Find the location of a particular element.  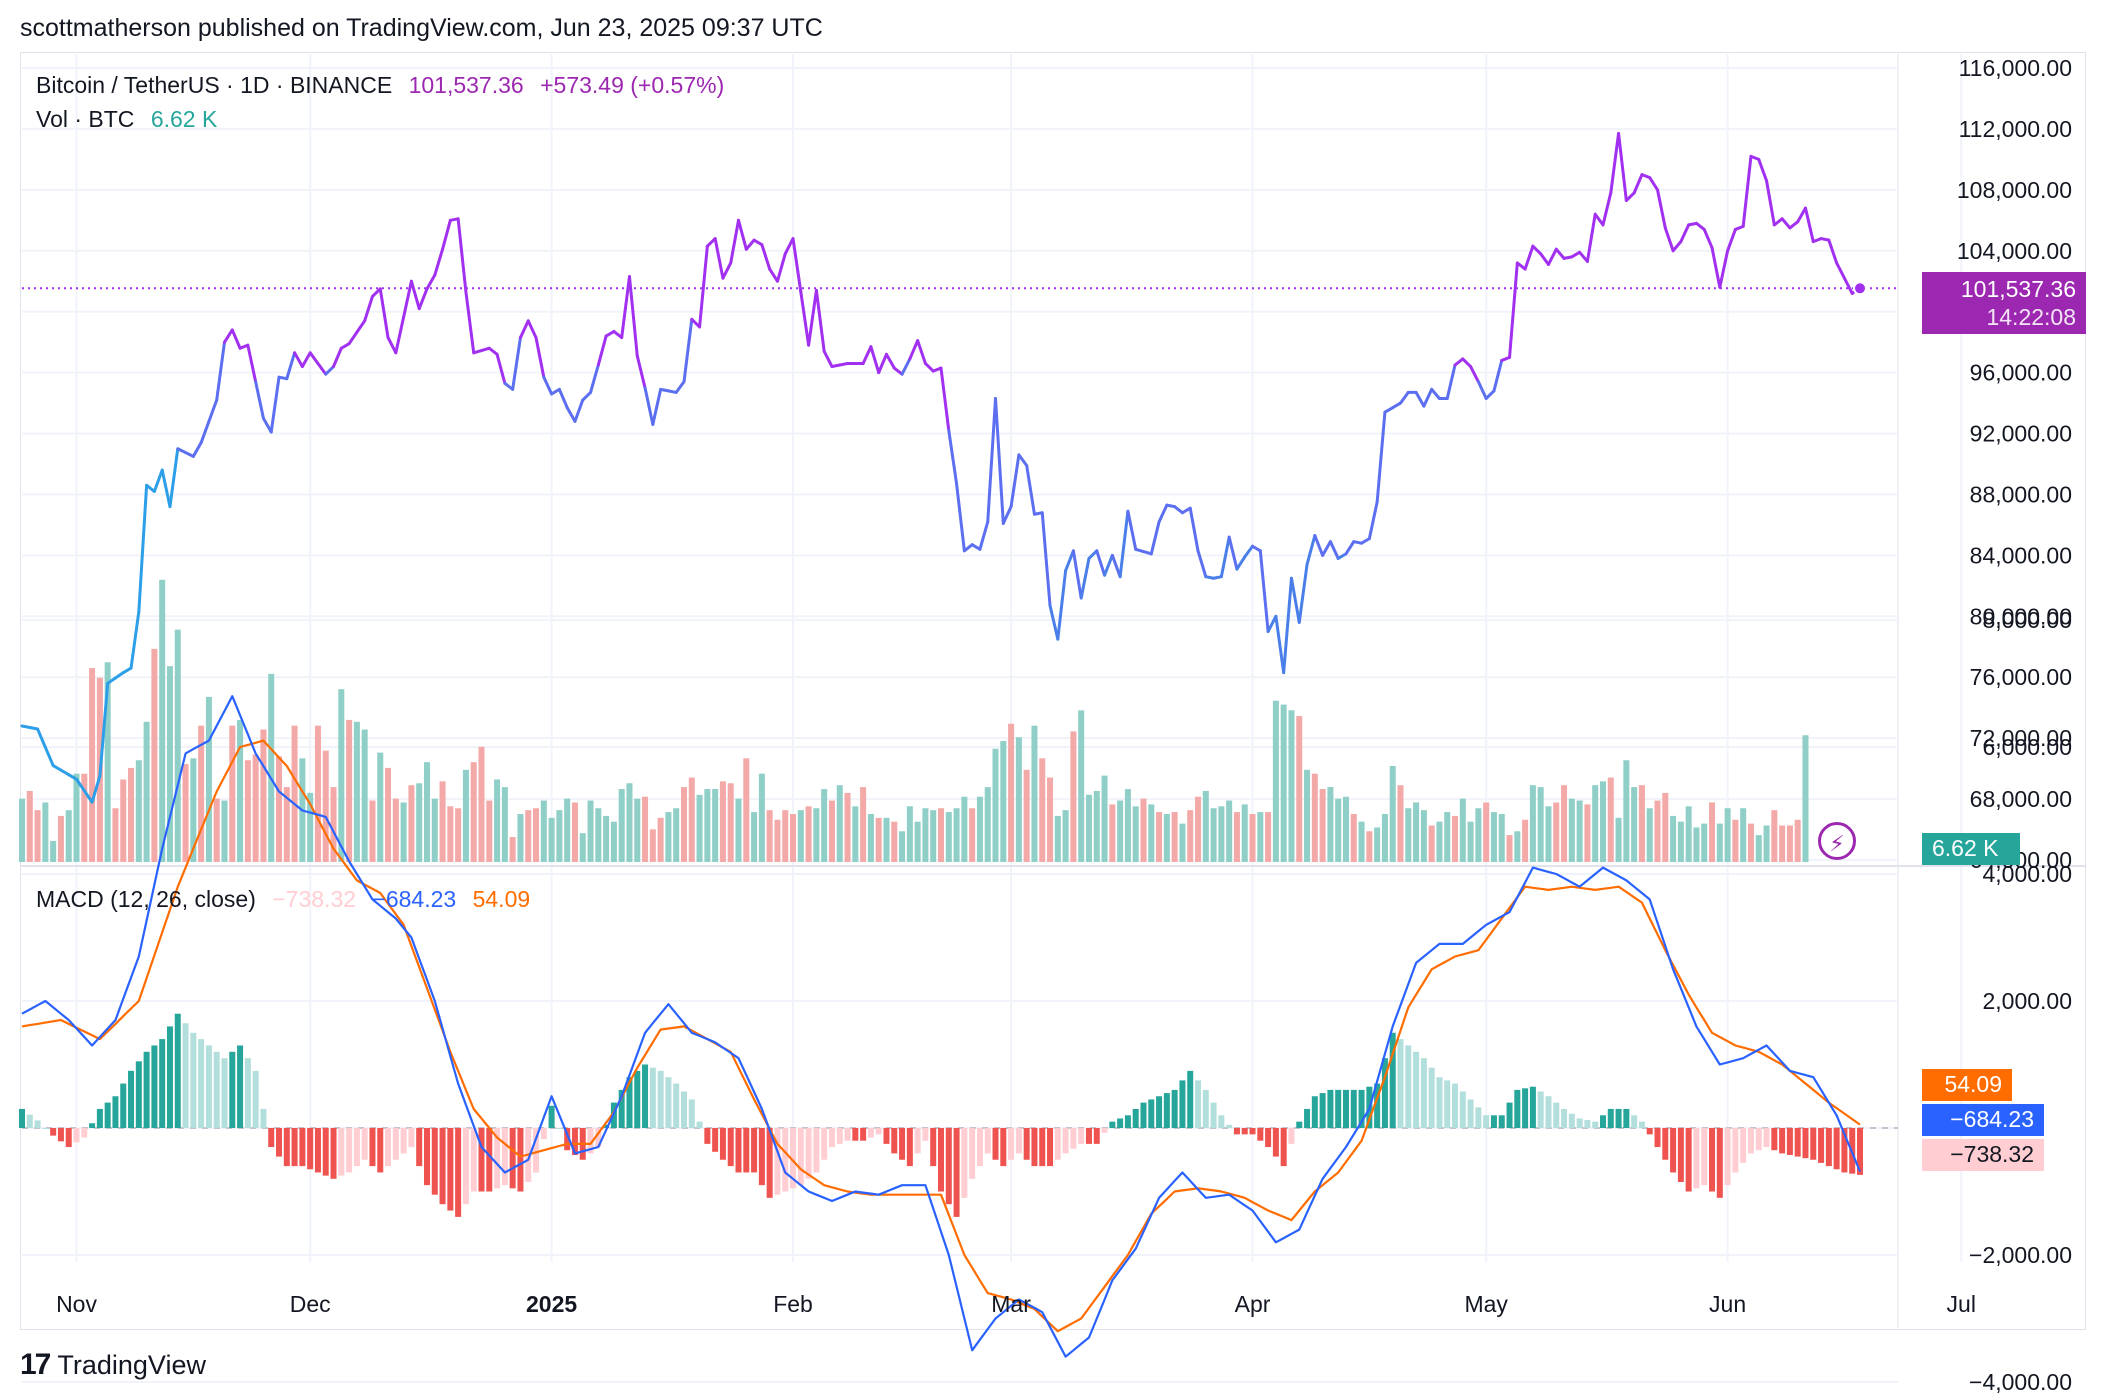

time-tick-label: Dec is located at coordinates (310, 1304).